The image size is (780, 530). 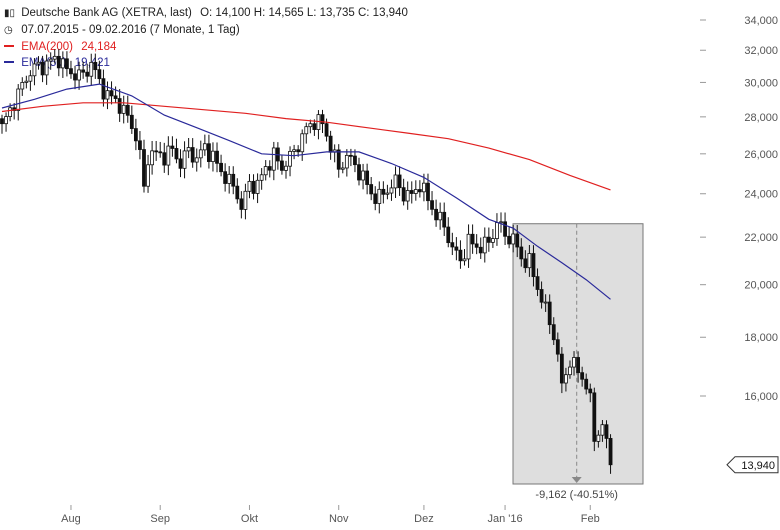 I want to click on y-tick-label: 20,000, so click(x=761, y=286).